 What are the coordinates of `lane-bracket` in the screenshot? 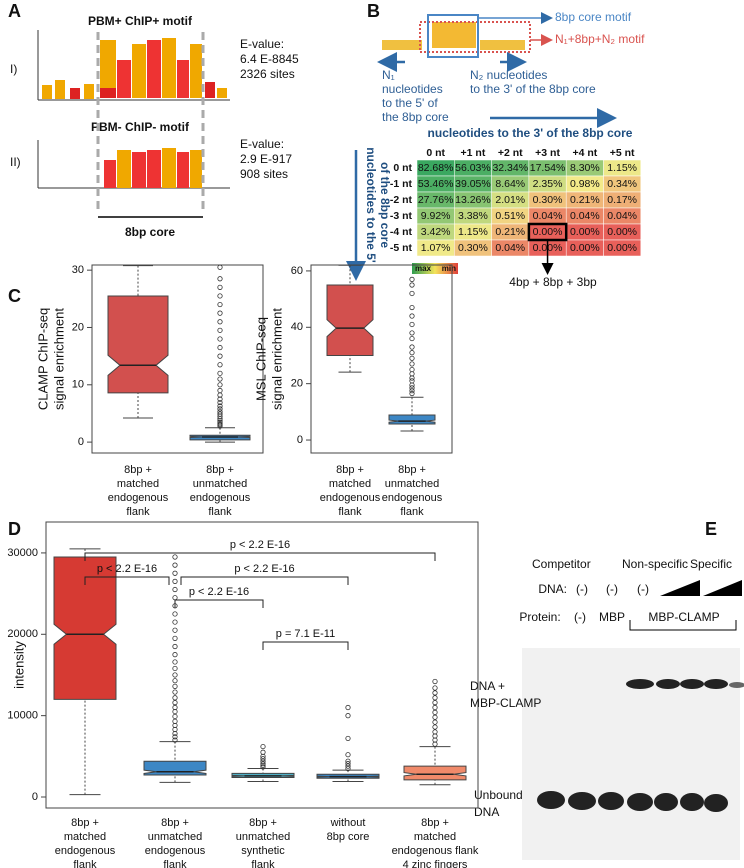 It's located at (683, 625).